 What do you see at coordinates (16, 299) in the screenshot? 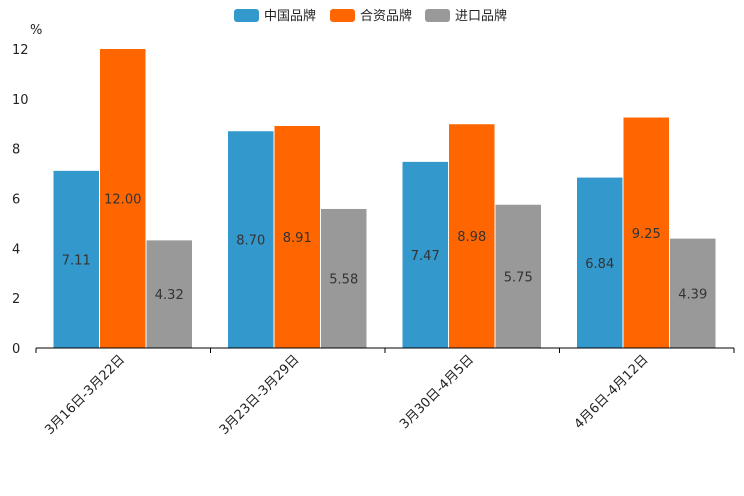
I see `y-tick-label: 2` at bounding box center [16, 299].